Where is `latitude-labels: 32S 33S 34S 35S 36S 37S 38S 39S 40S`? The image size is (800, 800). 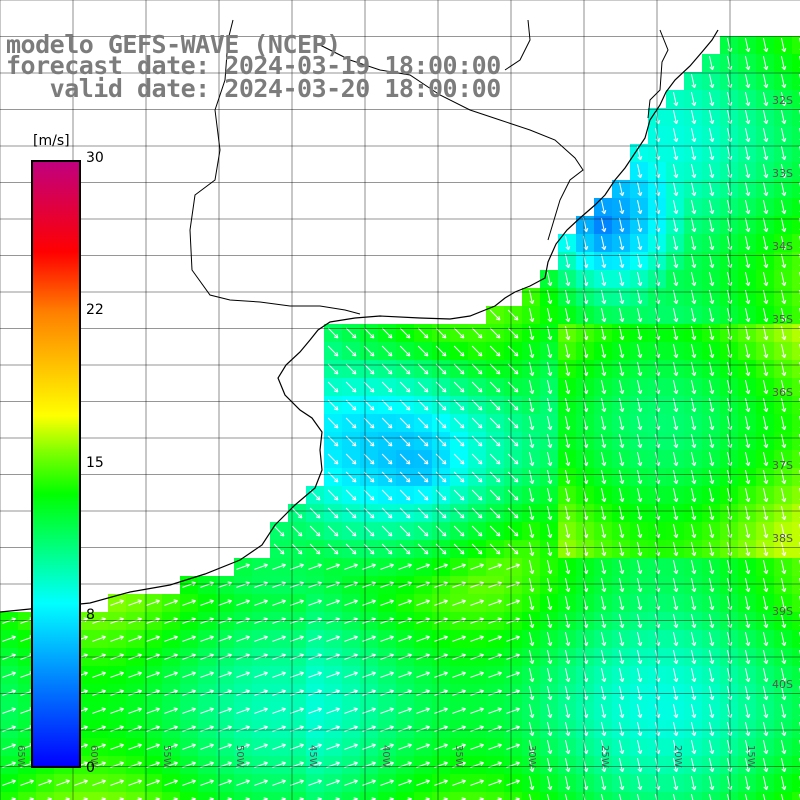
latitude-labels: 32S 33S 34S 35S 36S 37S 38S 39S 40S is located at coordinates (782, 392).